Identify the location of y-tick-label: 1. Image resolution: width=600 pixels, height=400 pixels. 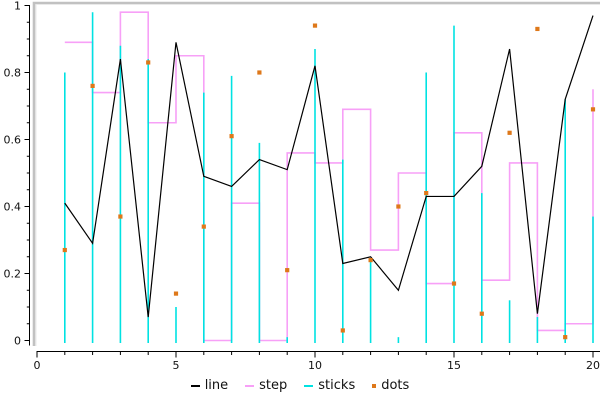
(17, 6).